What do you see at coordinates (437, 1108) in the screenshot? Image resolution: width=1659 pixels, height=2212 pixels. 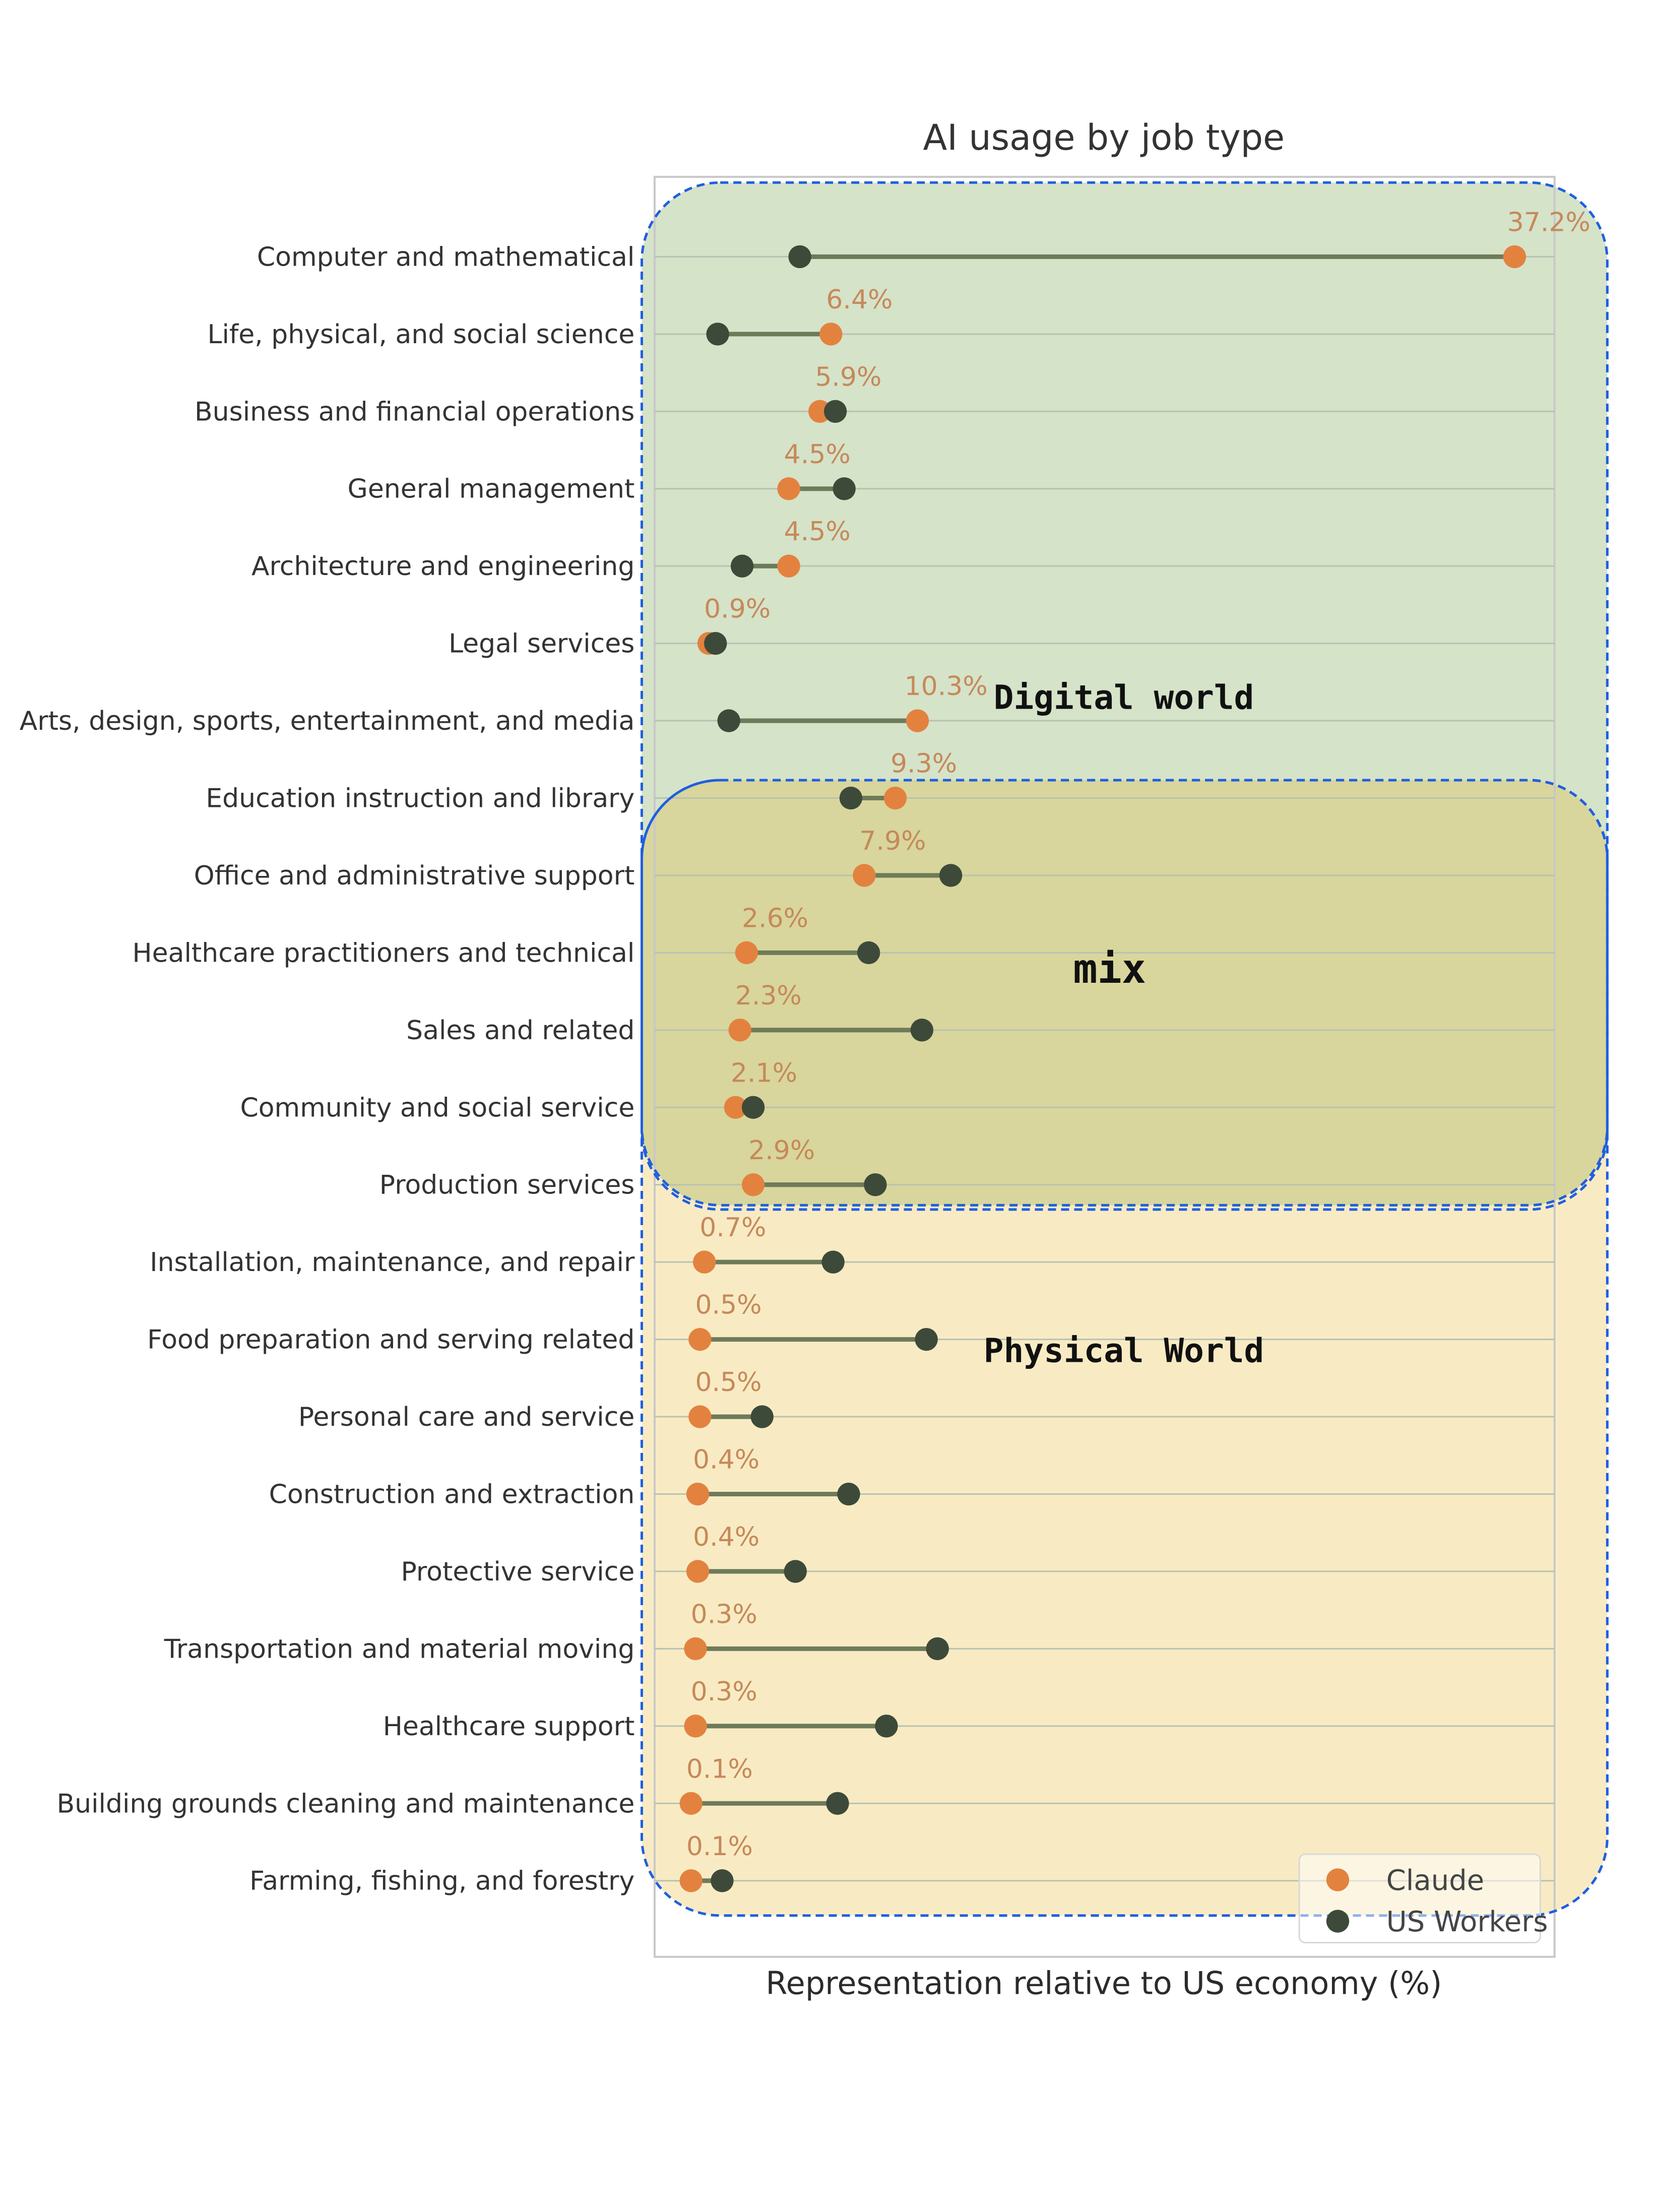 I see `category-label: Community and social service` at bounding box center [437, 1108].